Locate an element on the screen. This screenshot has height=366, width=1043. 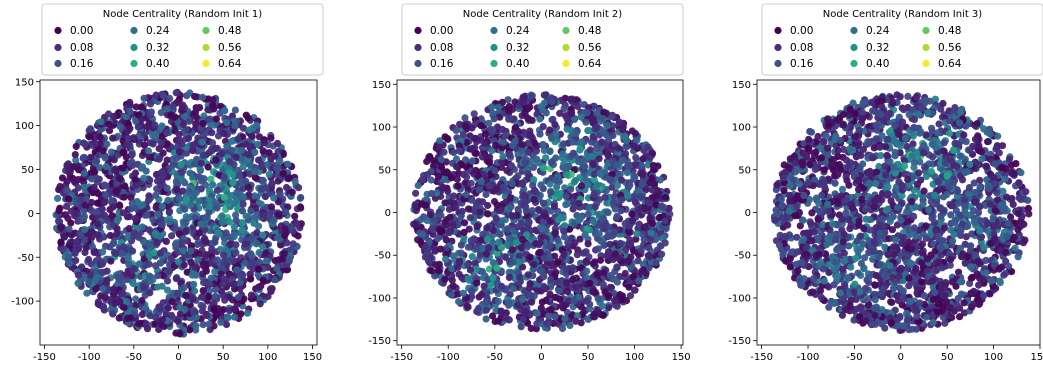
legend-title: Node Centrality (Random Init 2) is located at coordinates (542, 14).